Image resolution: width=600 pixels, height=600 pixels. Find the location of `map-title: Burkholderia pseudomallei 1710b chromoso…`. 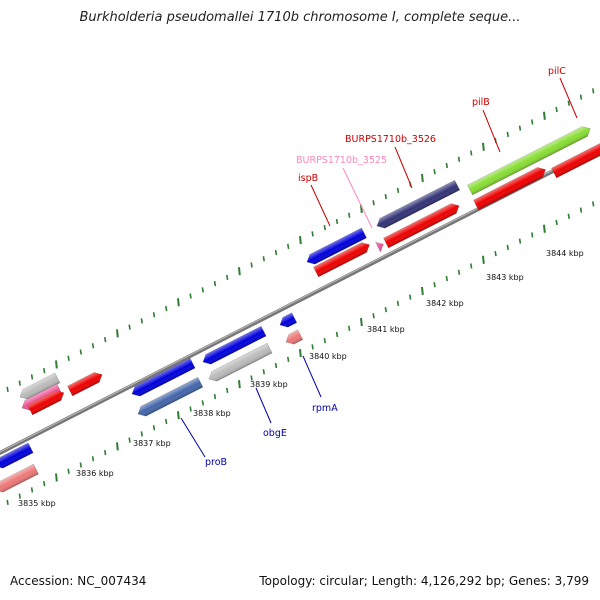

map-title: Burkholderia pseudomallei 1710b chromoso… is located at coordinates (300, 17).